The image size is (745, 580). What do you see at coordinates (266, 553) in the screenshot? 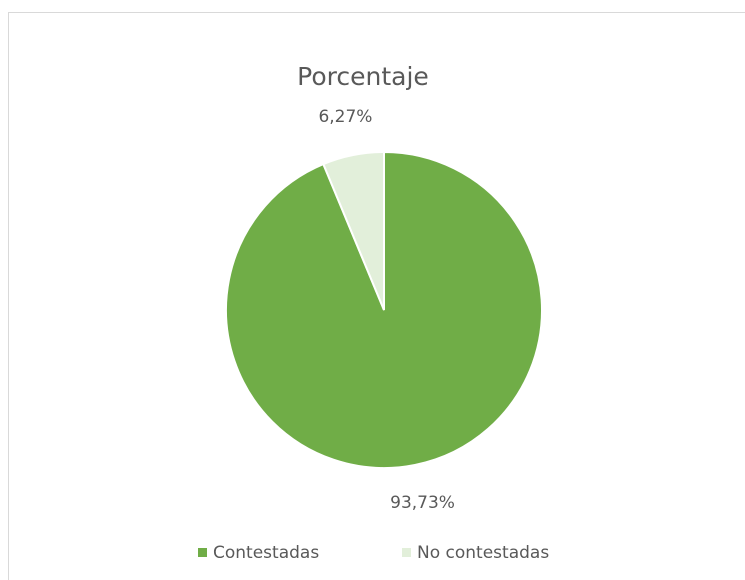
I see `legend-label: Contestadas` at bounding box center [266, 553].